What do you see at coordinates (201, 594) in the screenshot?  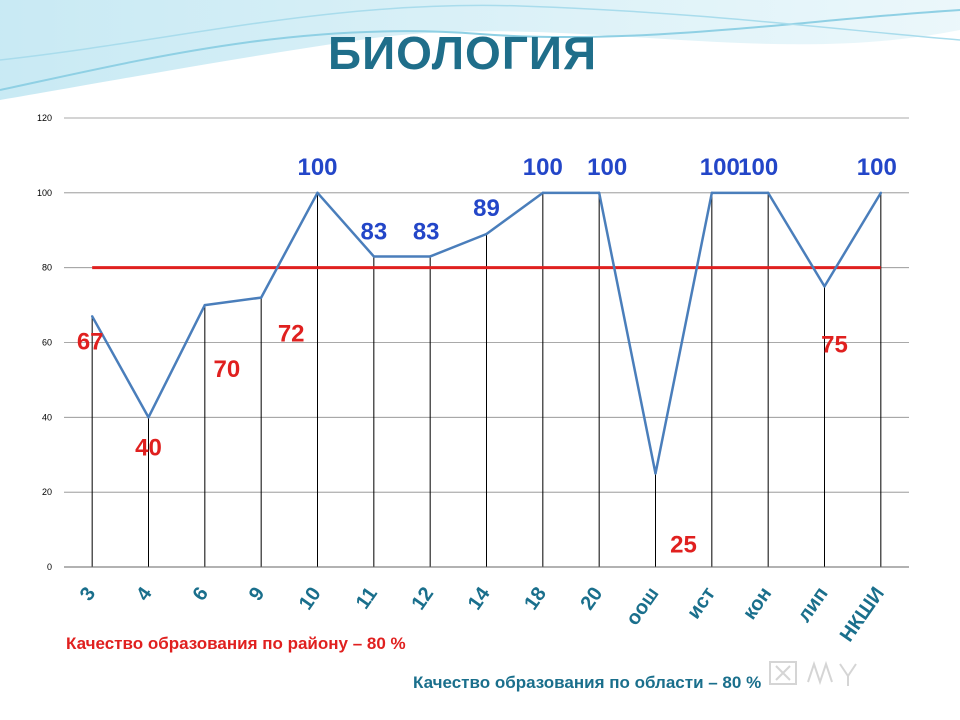 I see `x-tick-label: 6` at bounding box center [201, 594].